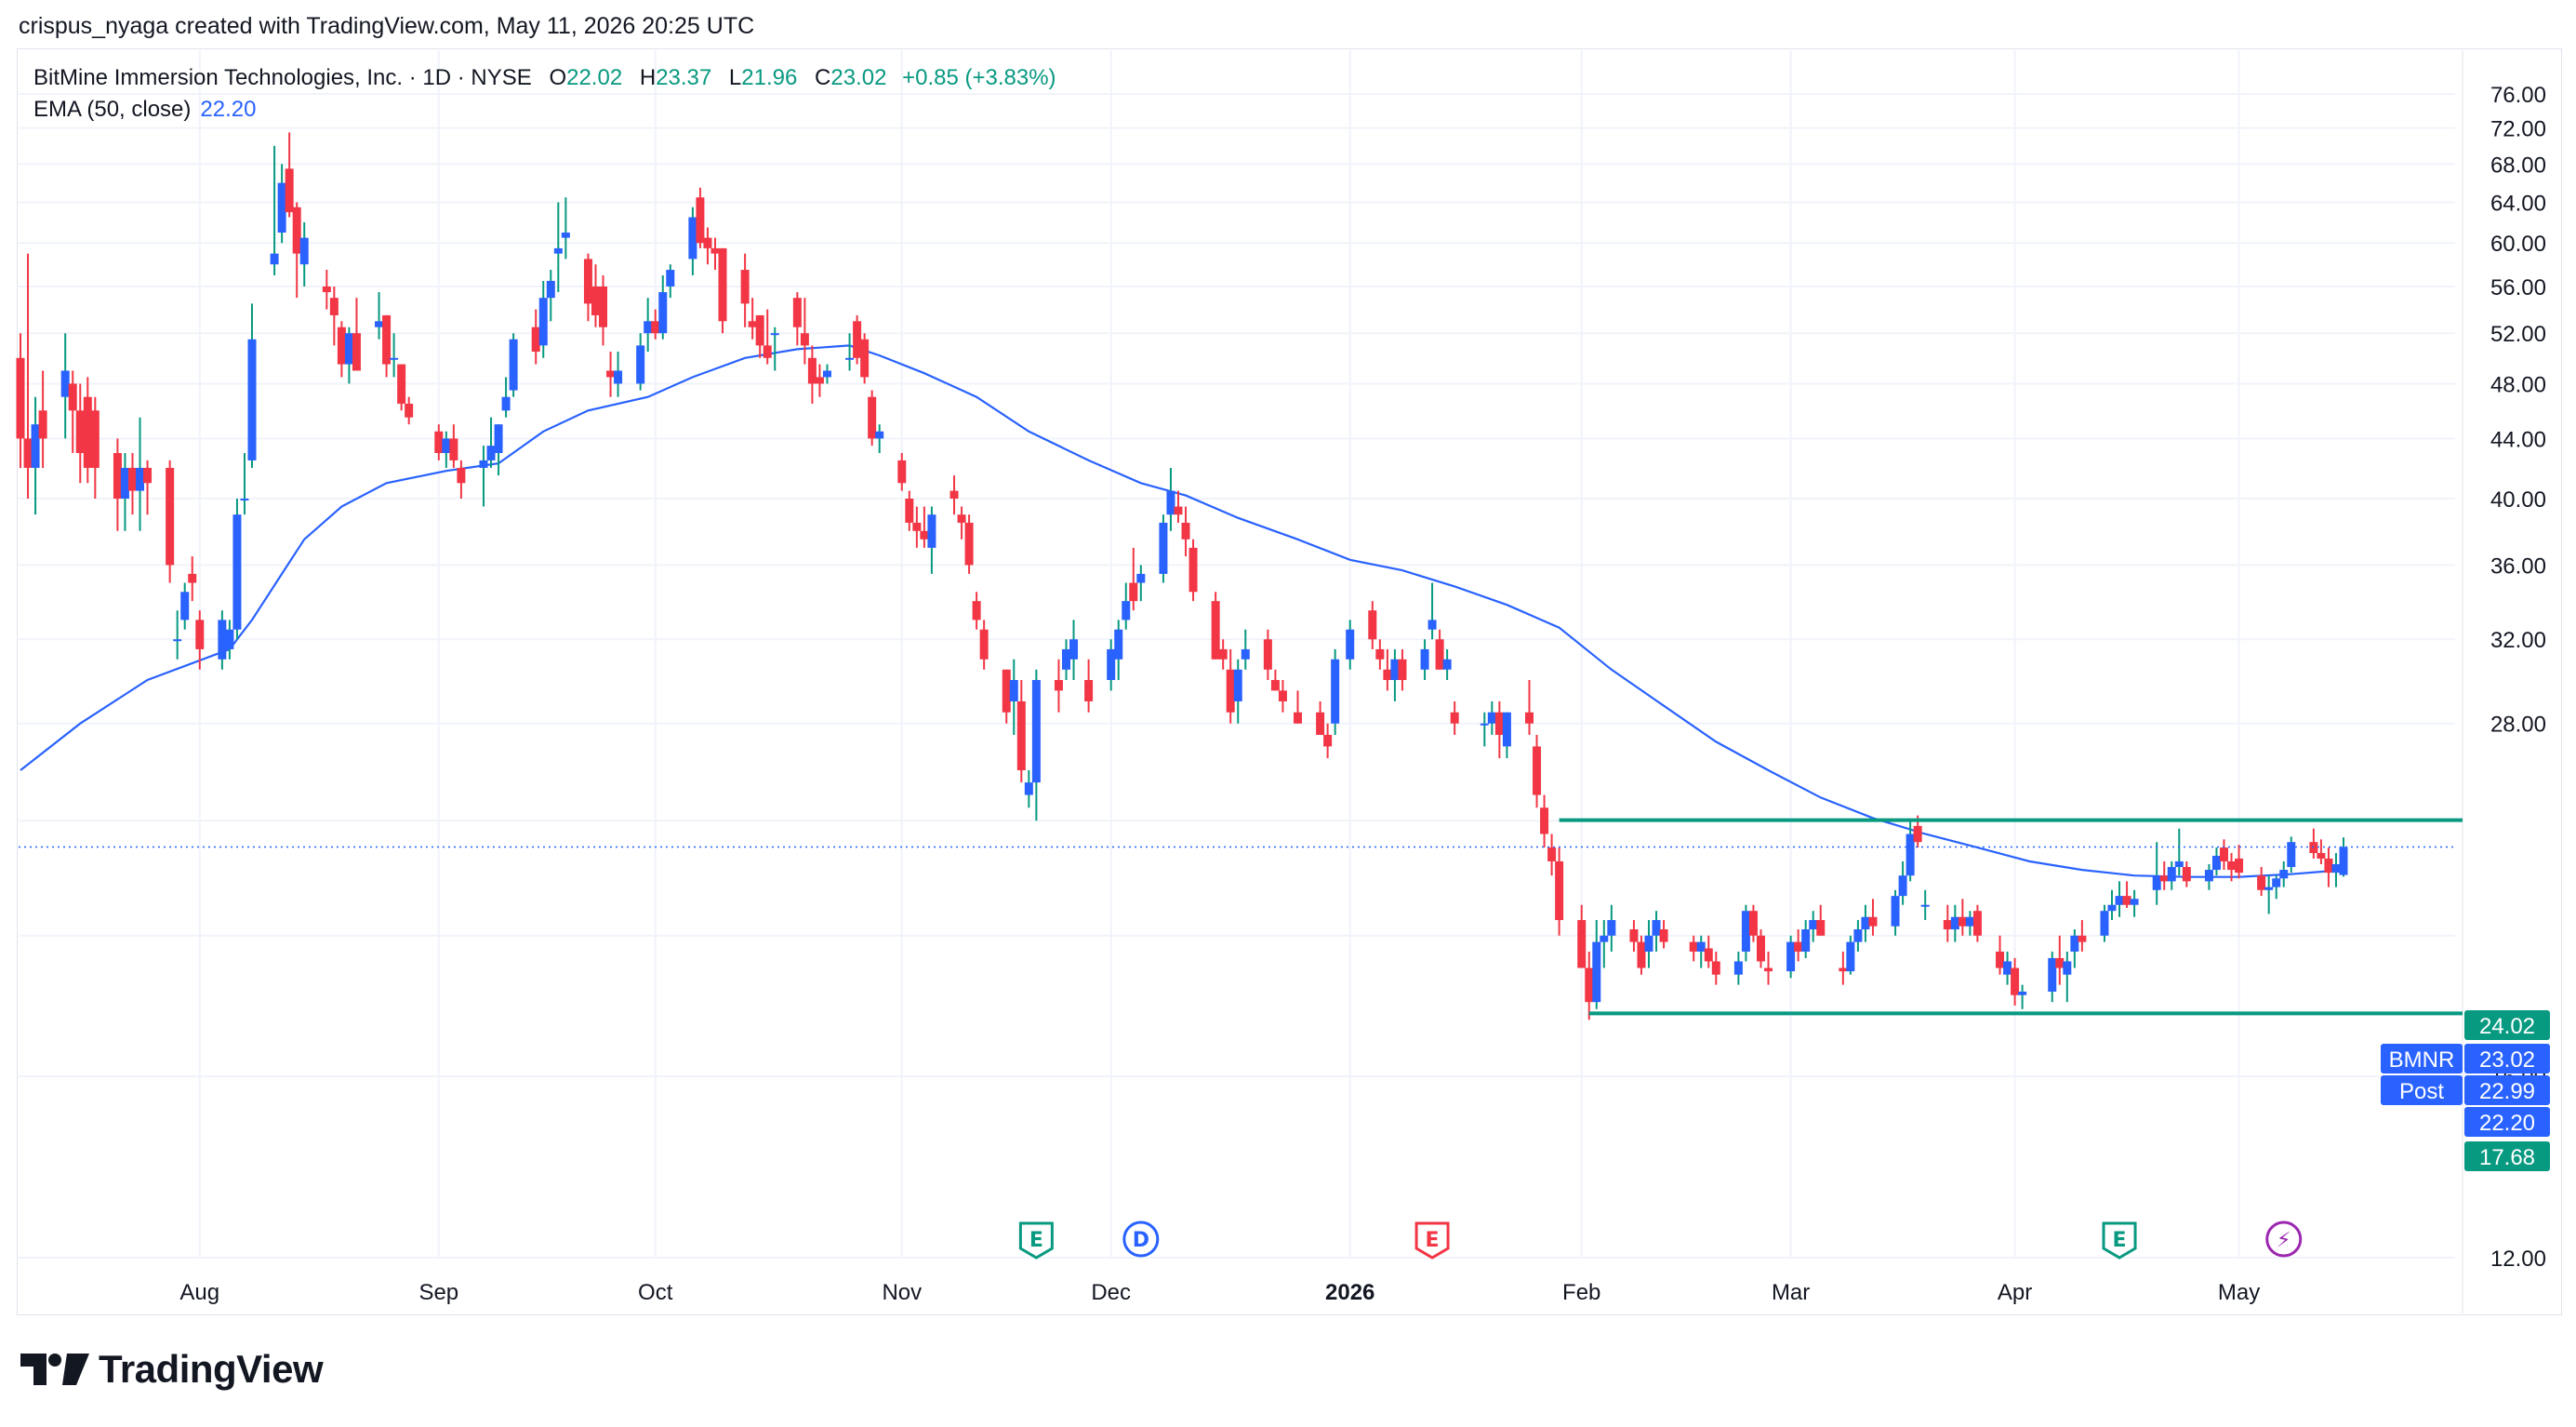  I want to click on tradingview-brand: TradingView, so click(172, 1369).